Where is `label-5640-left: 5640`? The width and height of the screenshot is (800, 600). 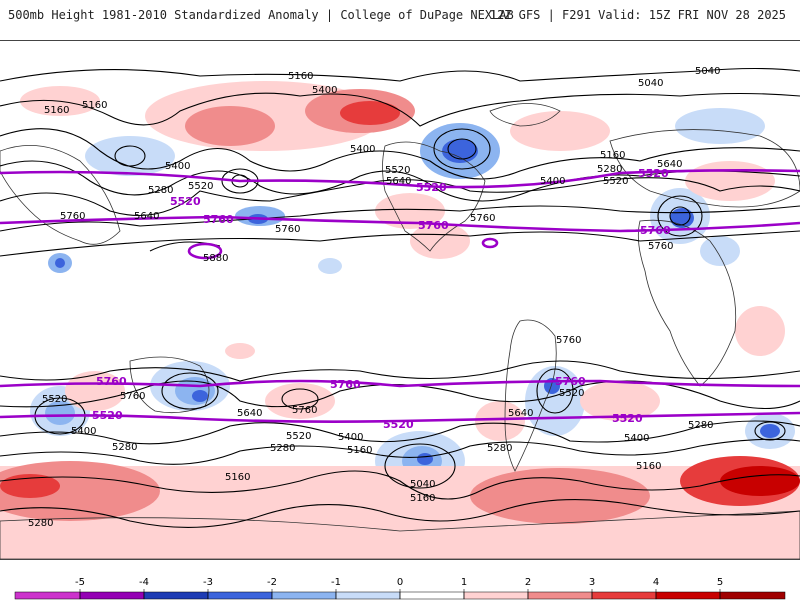 label-5640-left: 5640 is located at coordinates (146, 216).